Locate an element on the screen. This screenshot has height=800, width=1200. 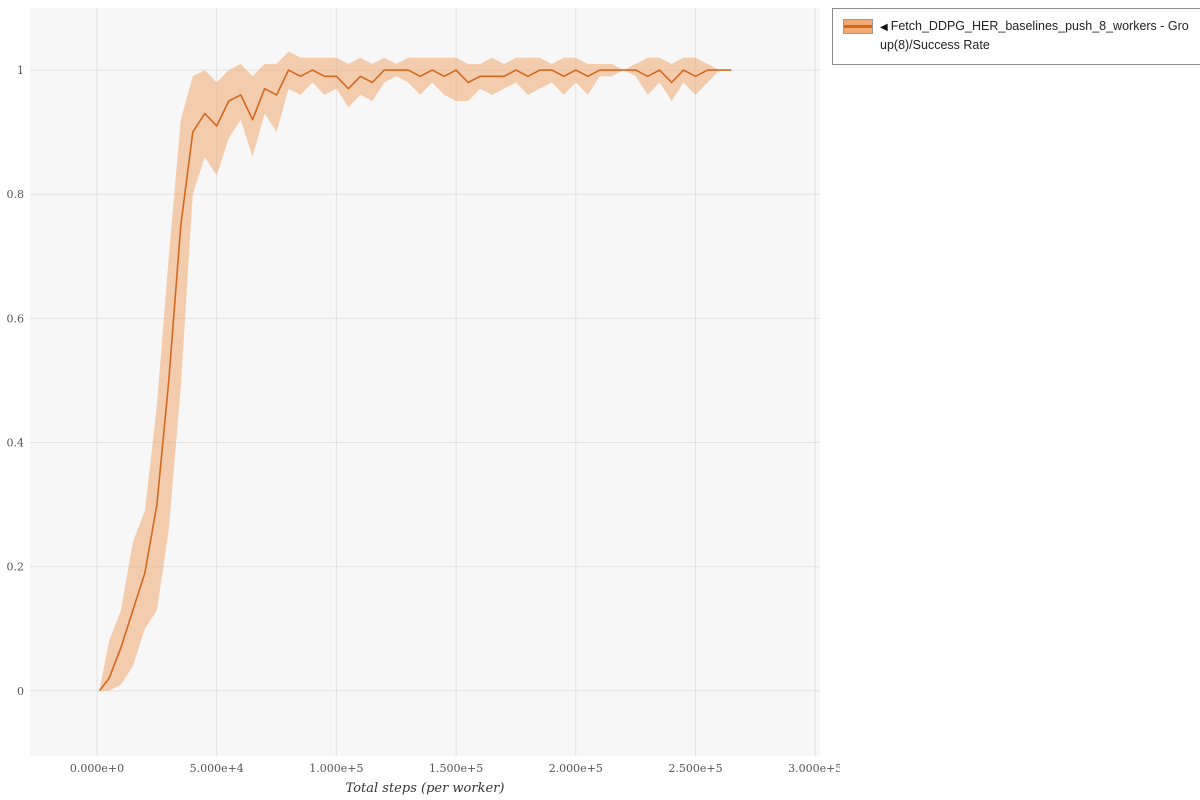
y-tick-label: 0.6 is located at coordinates (16, 318).